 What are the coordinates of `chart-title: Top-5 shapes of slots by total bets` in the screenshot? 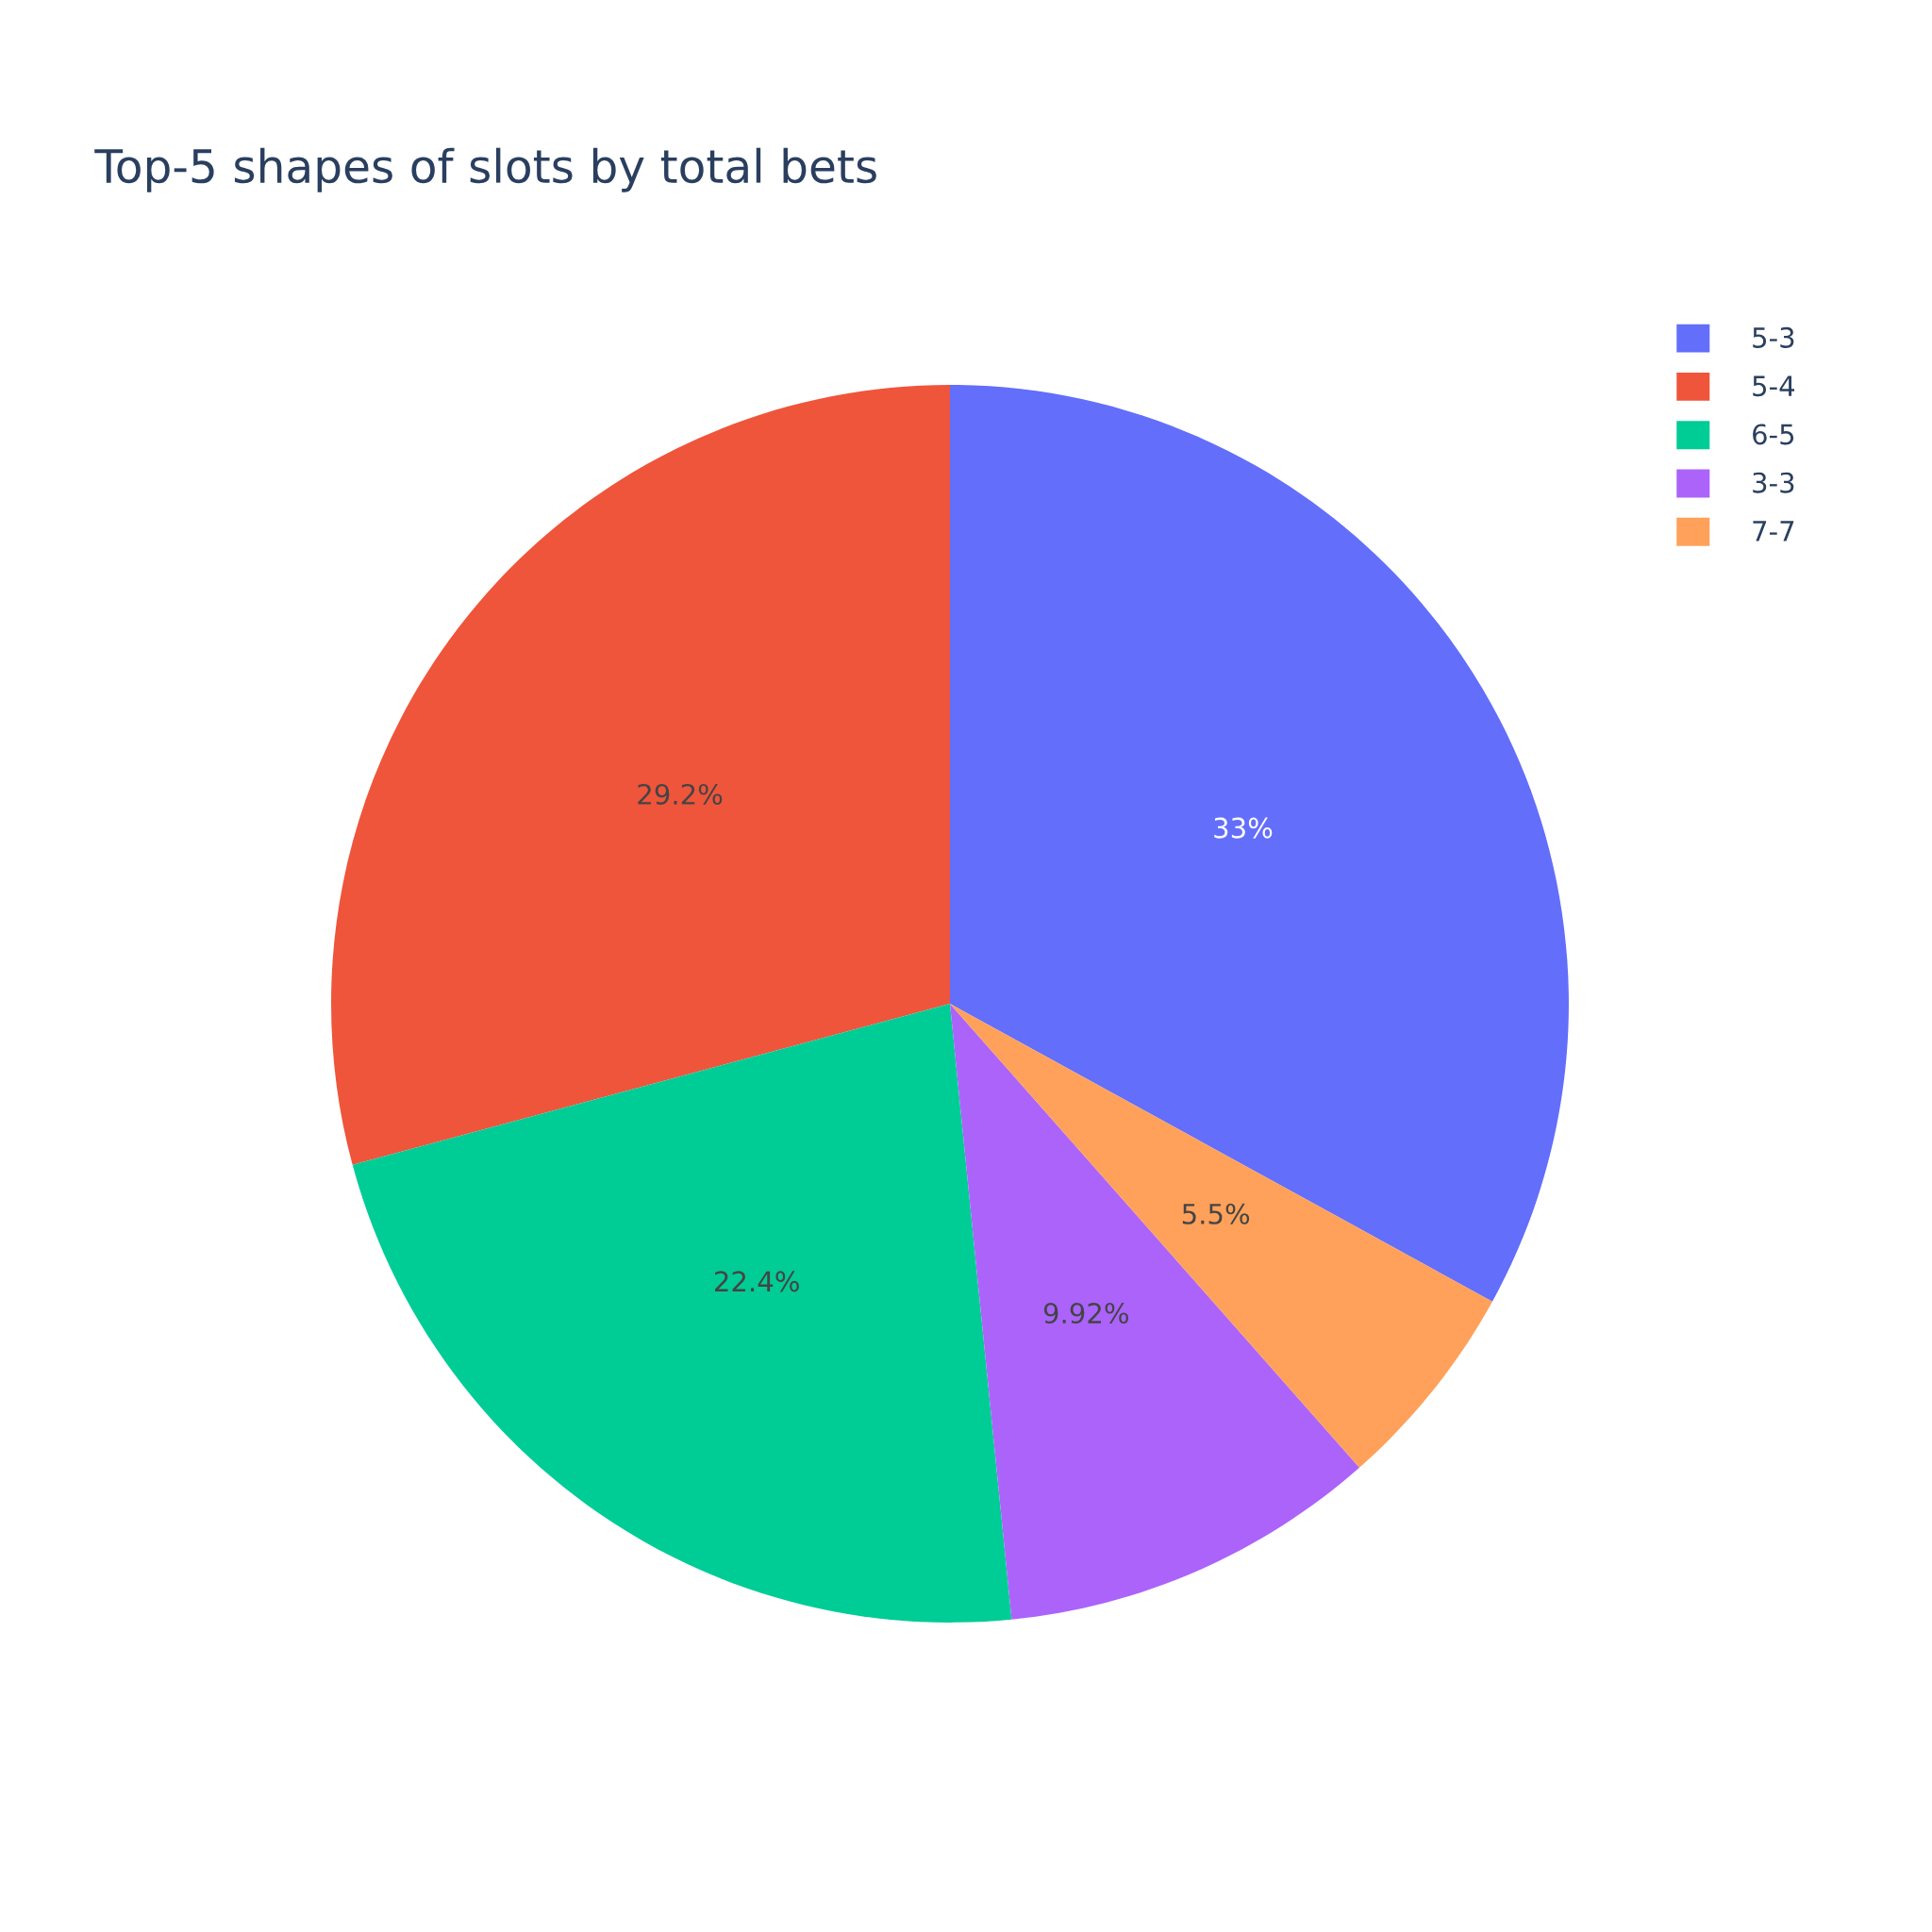 It's located at (485, 170).